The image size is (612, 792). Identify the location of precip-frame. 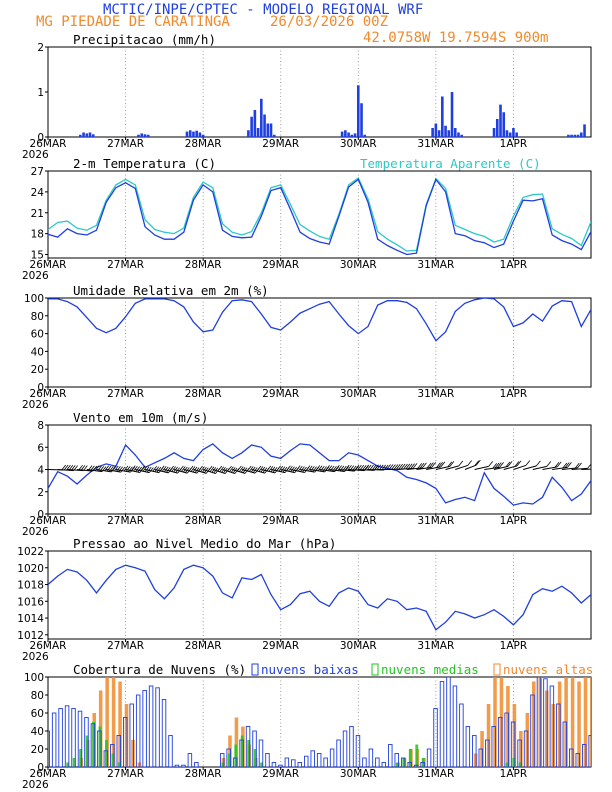
(319, 92).